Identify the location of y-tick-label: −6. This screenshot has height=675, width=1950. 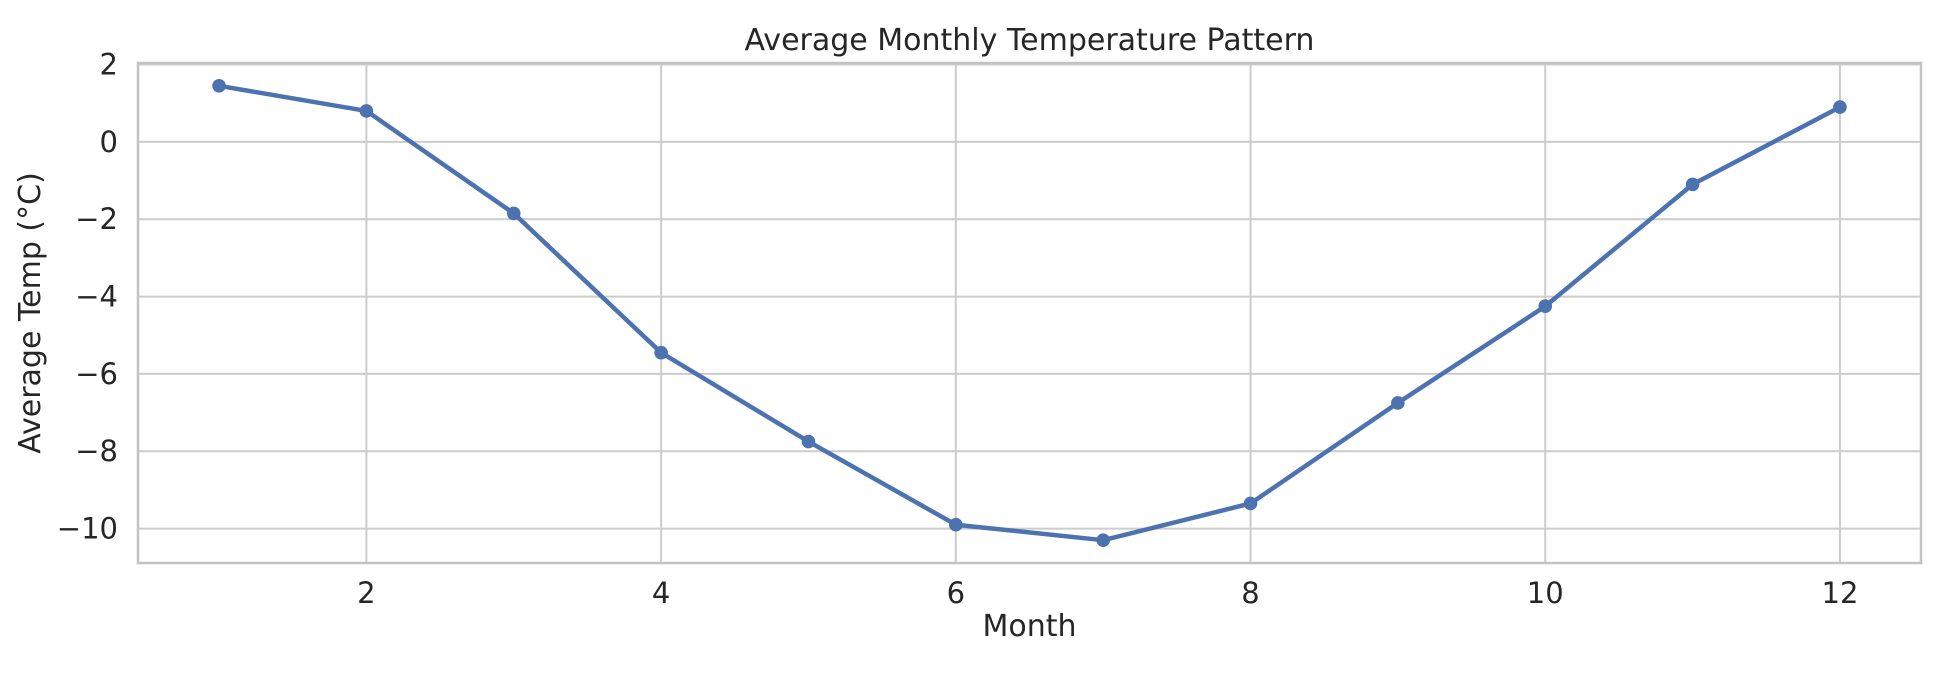
(96, 374).